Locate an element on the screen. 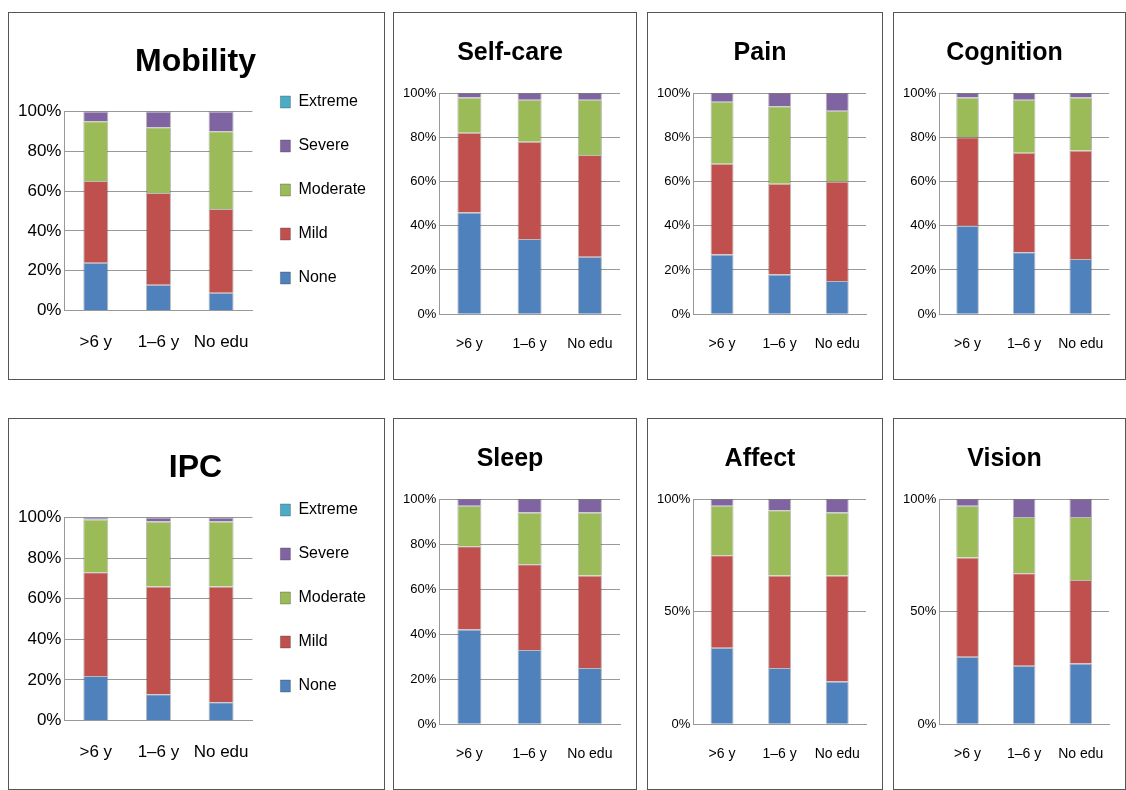 This screenshot has width=1126, height=790. chart-title: Cognition is located at coordinates (1004, 50).